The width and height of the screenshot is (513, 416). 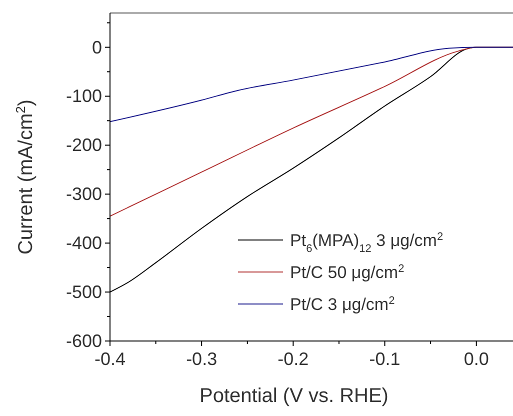 I want to click on y-tick-label: -500, so click(x=84, y=292).